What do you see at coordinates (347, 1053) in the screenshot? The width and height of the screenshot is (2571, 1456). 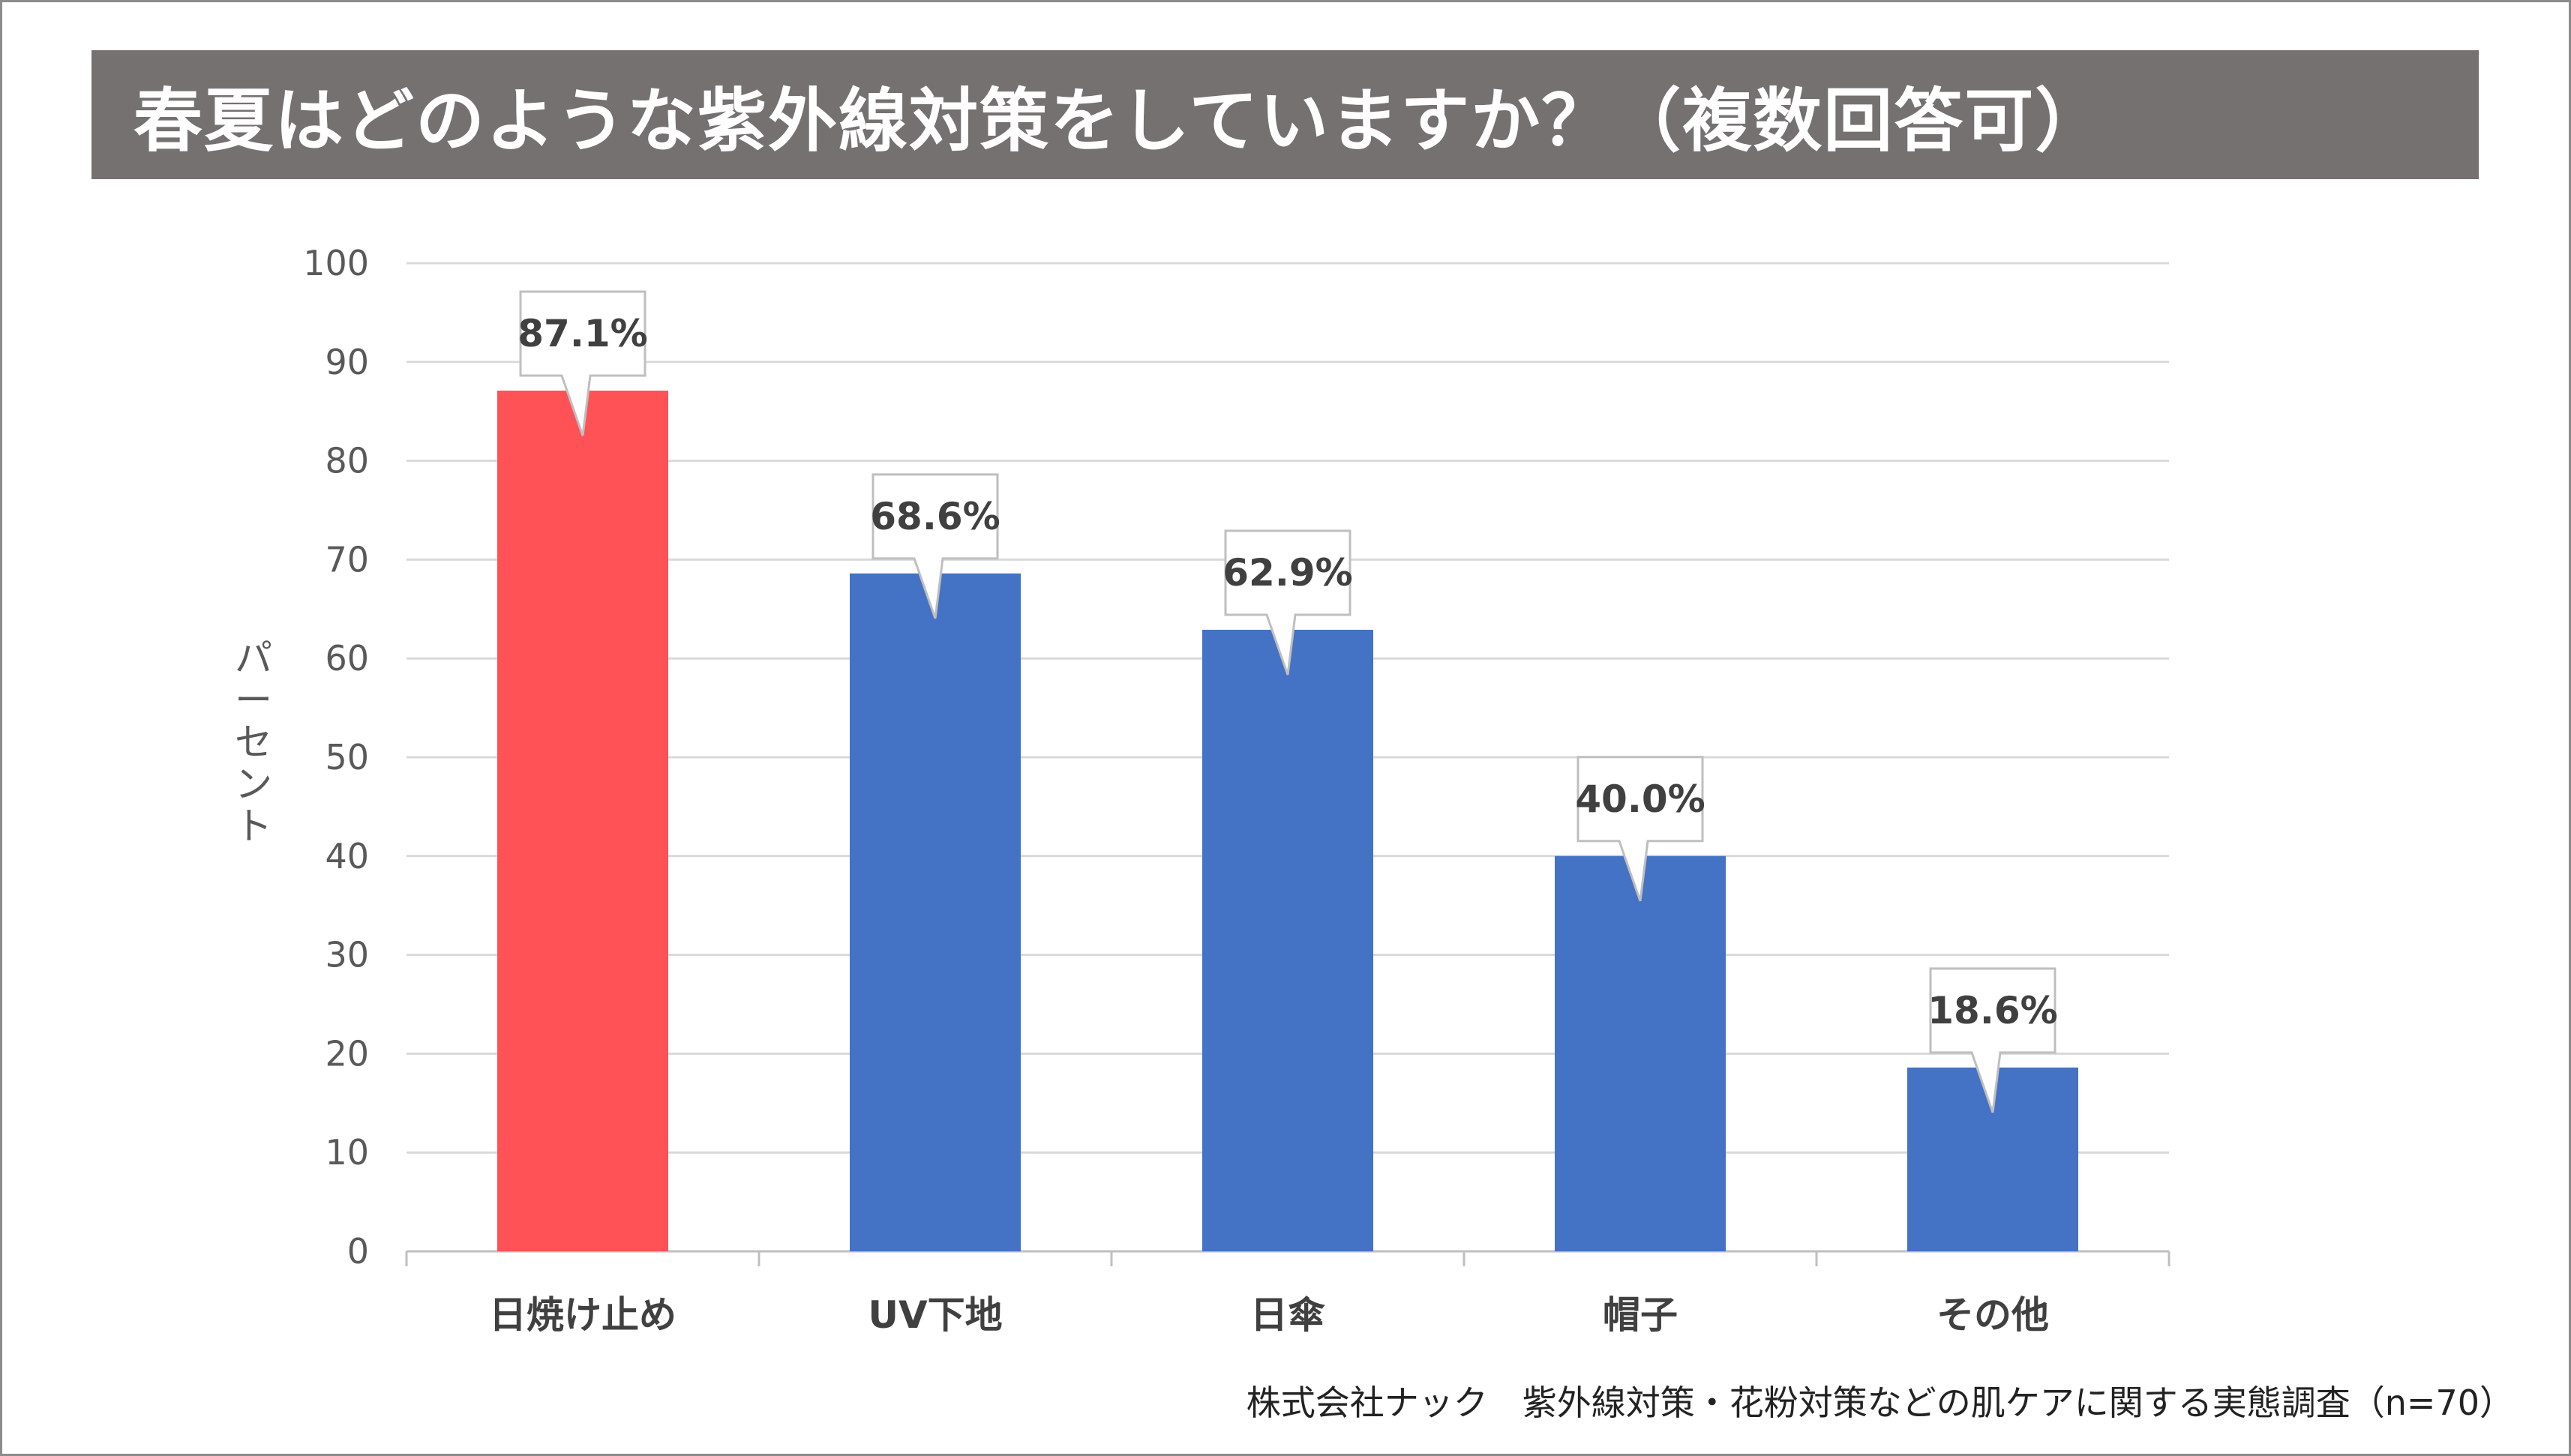 I see `y-tick-label: 20` at bounding box center [347, 1053].